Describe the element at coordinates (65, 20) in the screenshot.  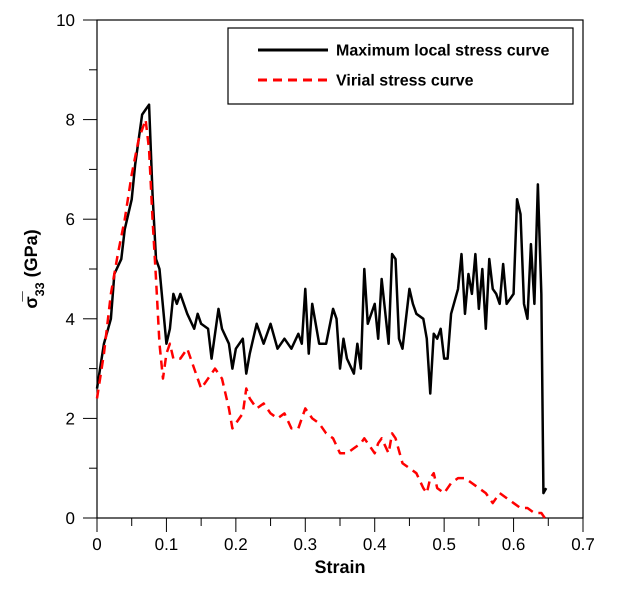
I see `y-tick-label: 10` at that location.